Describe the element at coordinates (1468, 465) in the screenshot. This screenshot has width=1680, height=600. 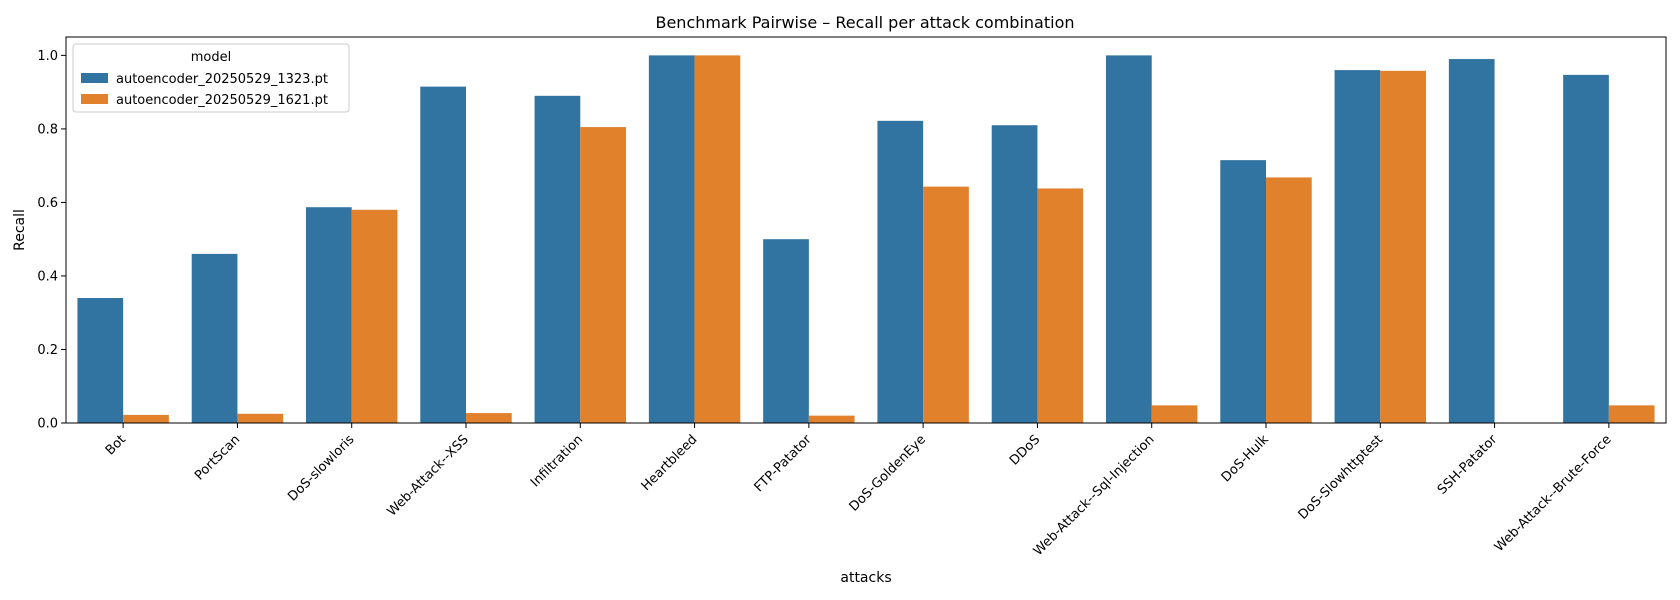
I see `x-tick-label: SSH-Patator` at that location.